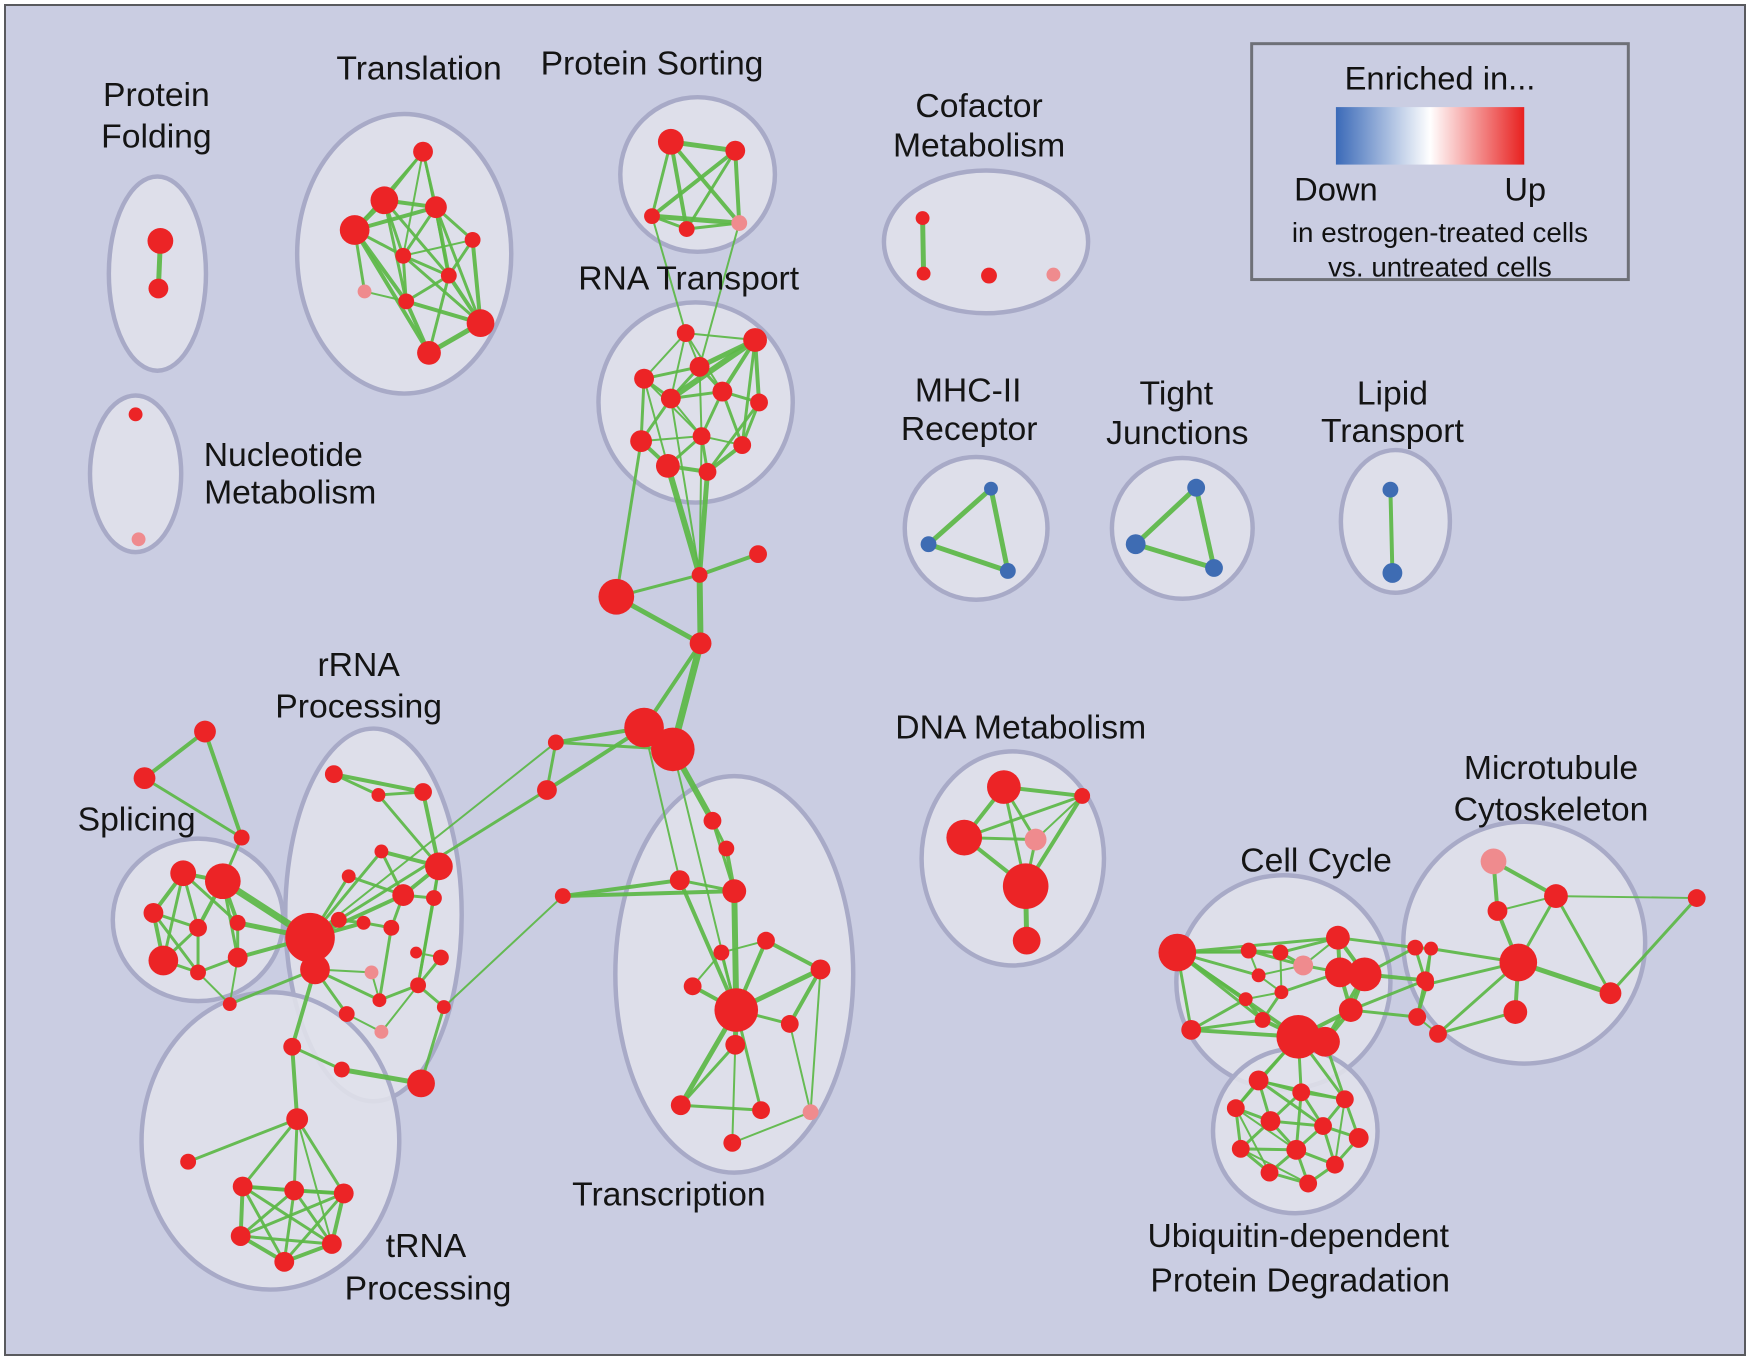 This screenshot has height=1360, width=1750. Describe the element at coordinates (708, 1075) in the screenshot. I see `edge-TC9-TC10` at that location.